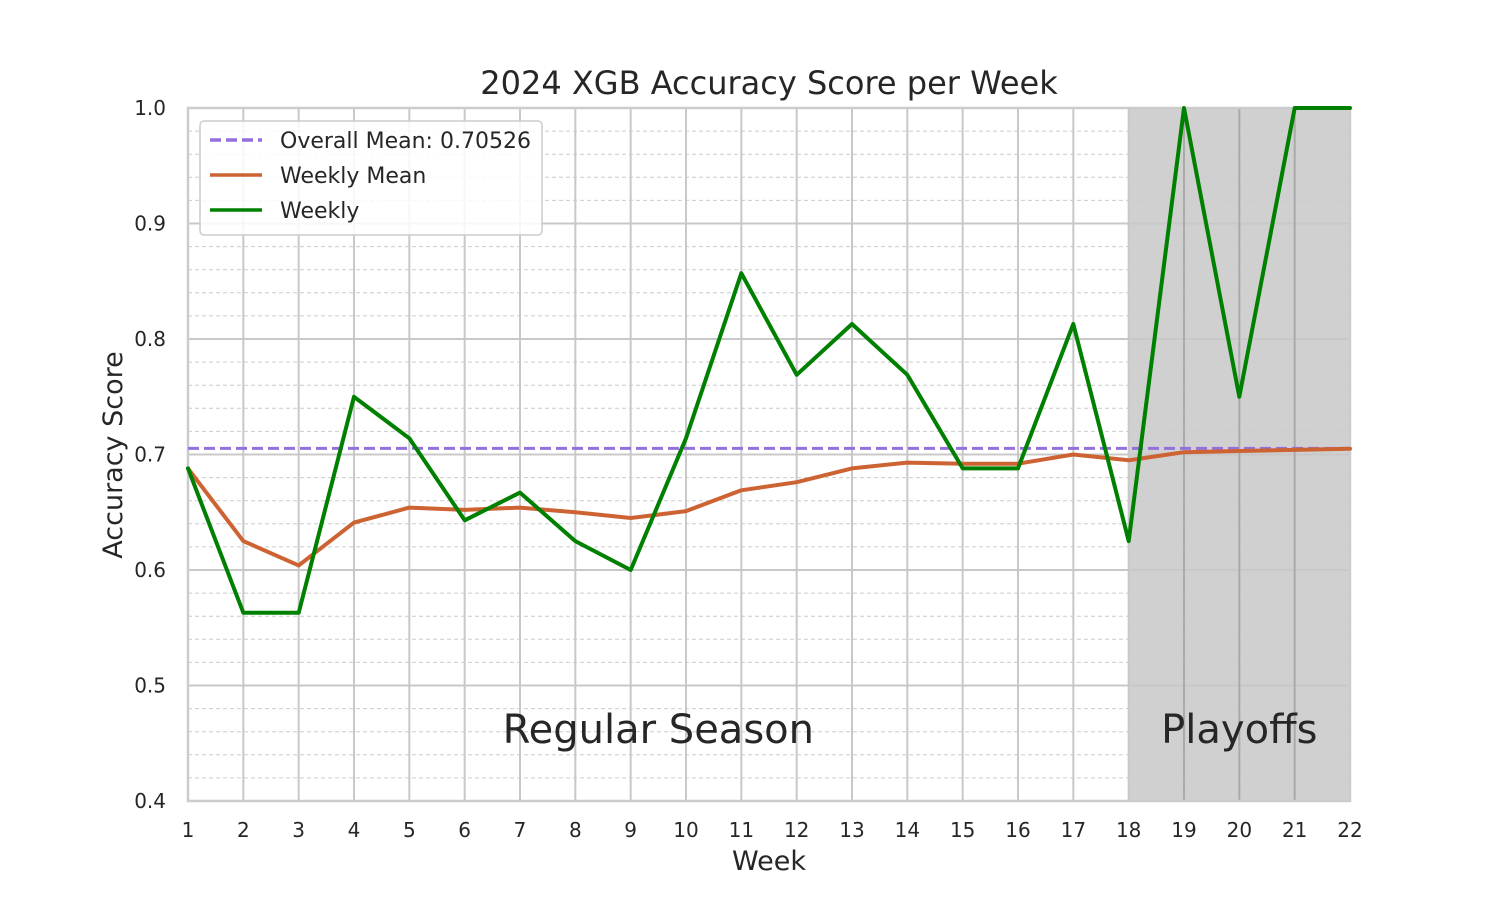  What do you see at coordinates (1349, 830) in the screenshot?
I see `x-tick-label: 22` at bounding box center [1349, 830].